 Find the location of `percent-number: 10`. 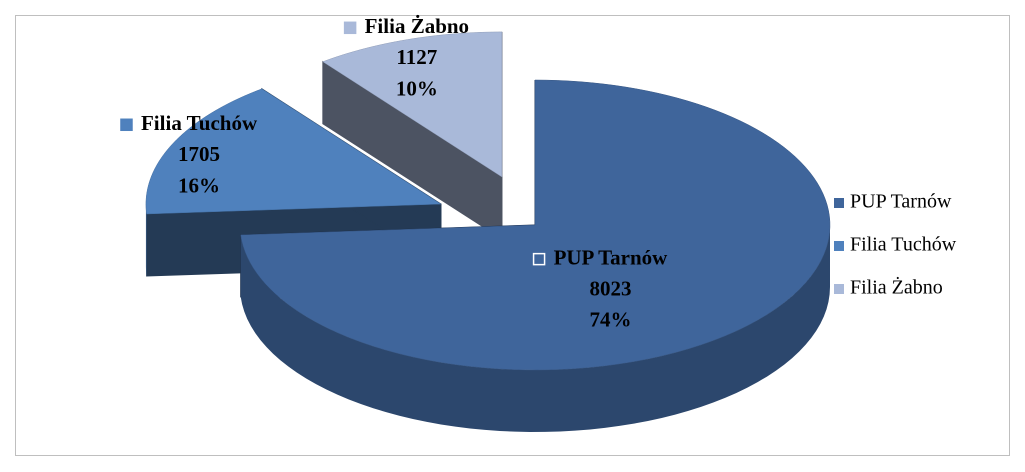

percent-number: 10 is located at coordinates (406, 88).